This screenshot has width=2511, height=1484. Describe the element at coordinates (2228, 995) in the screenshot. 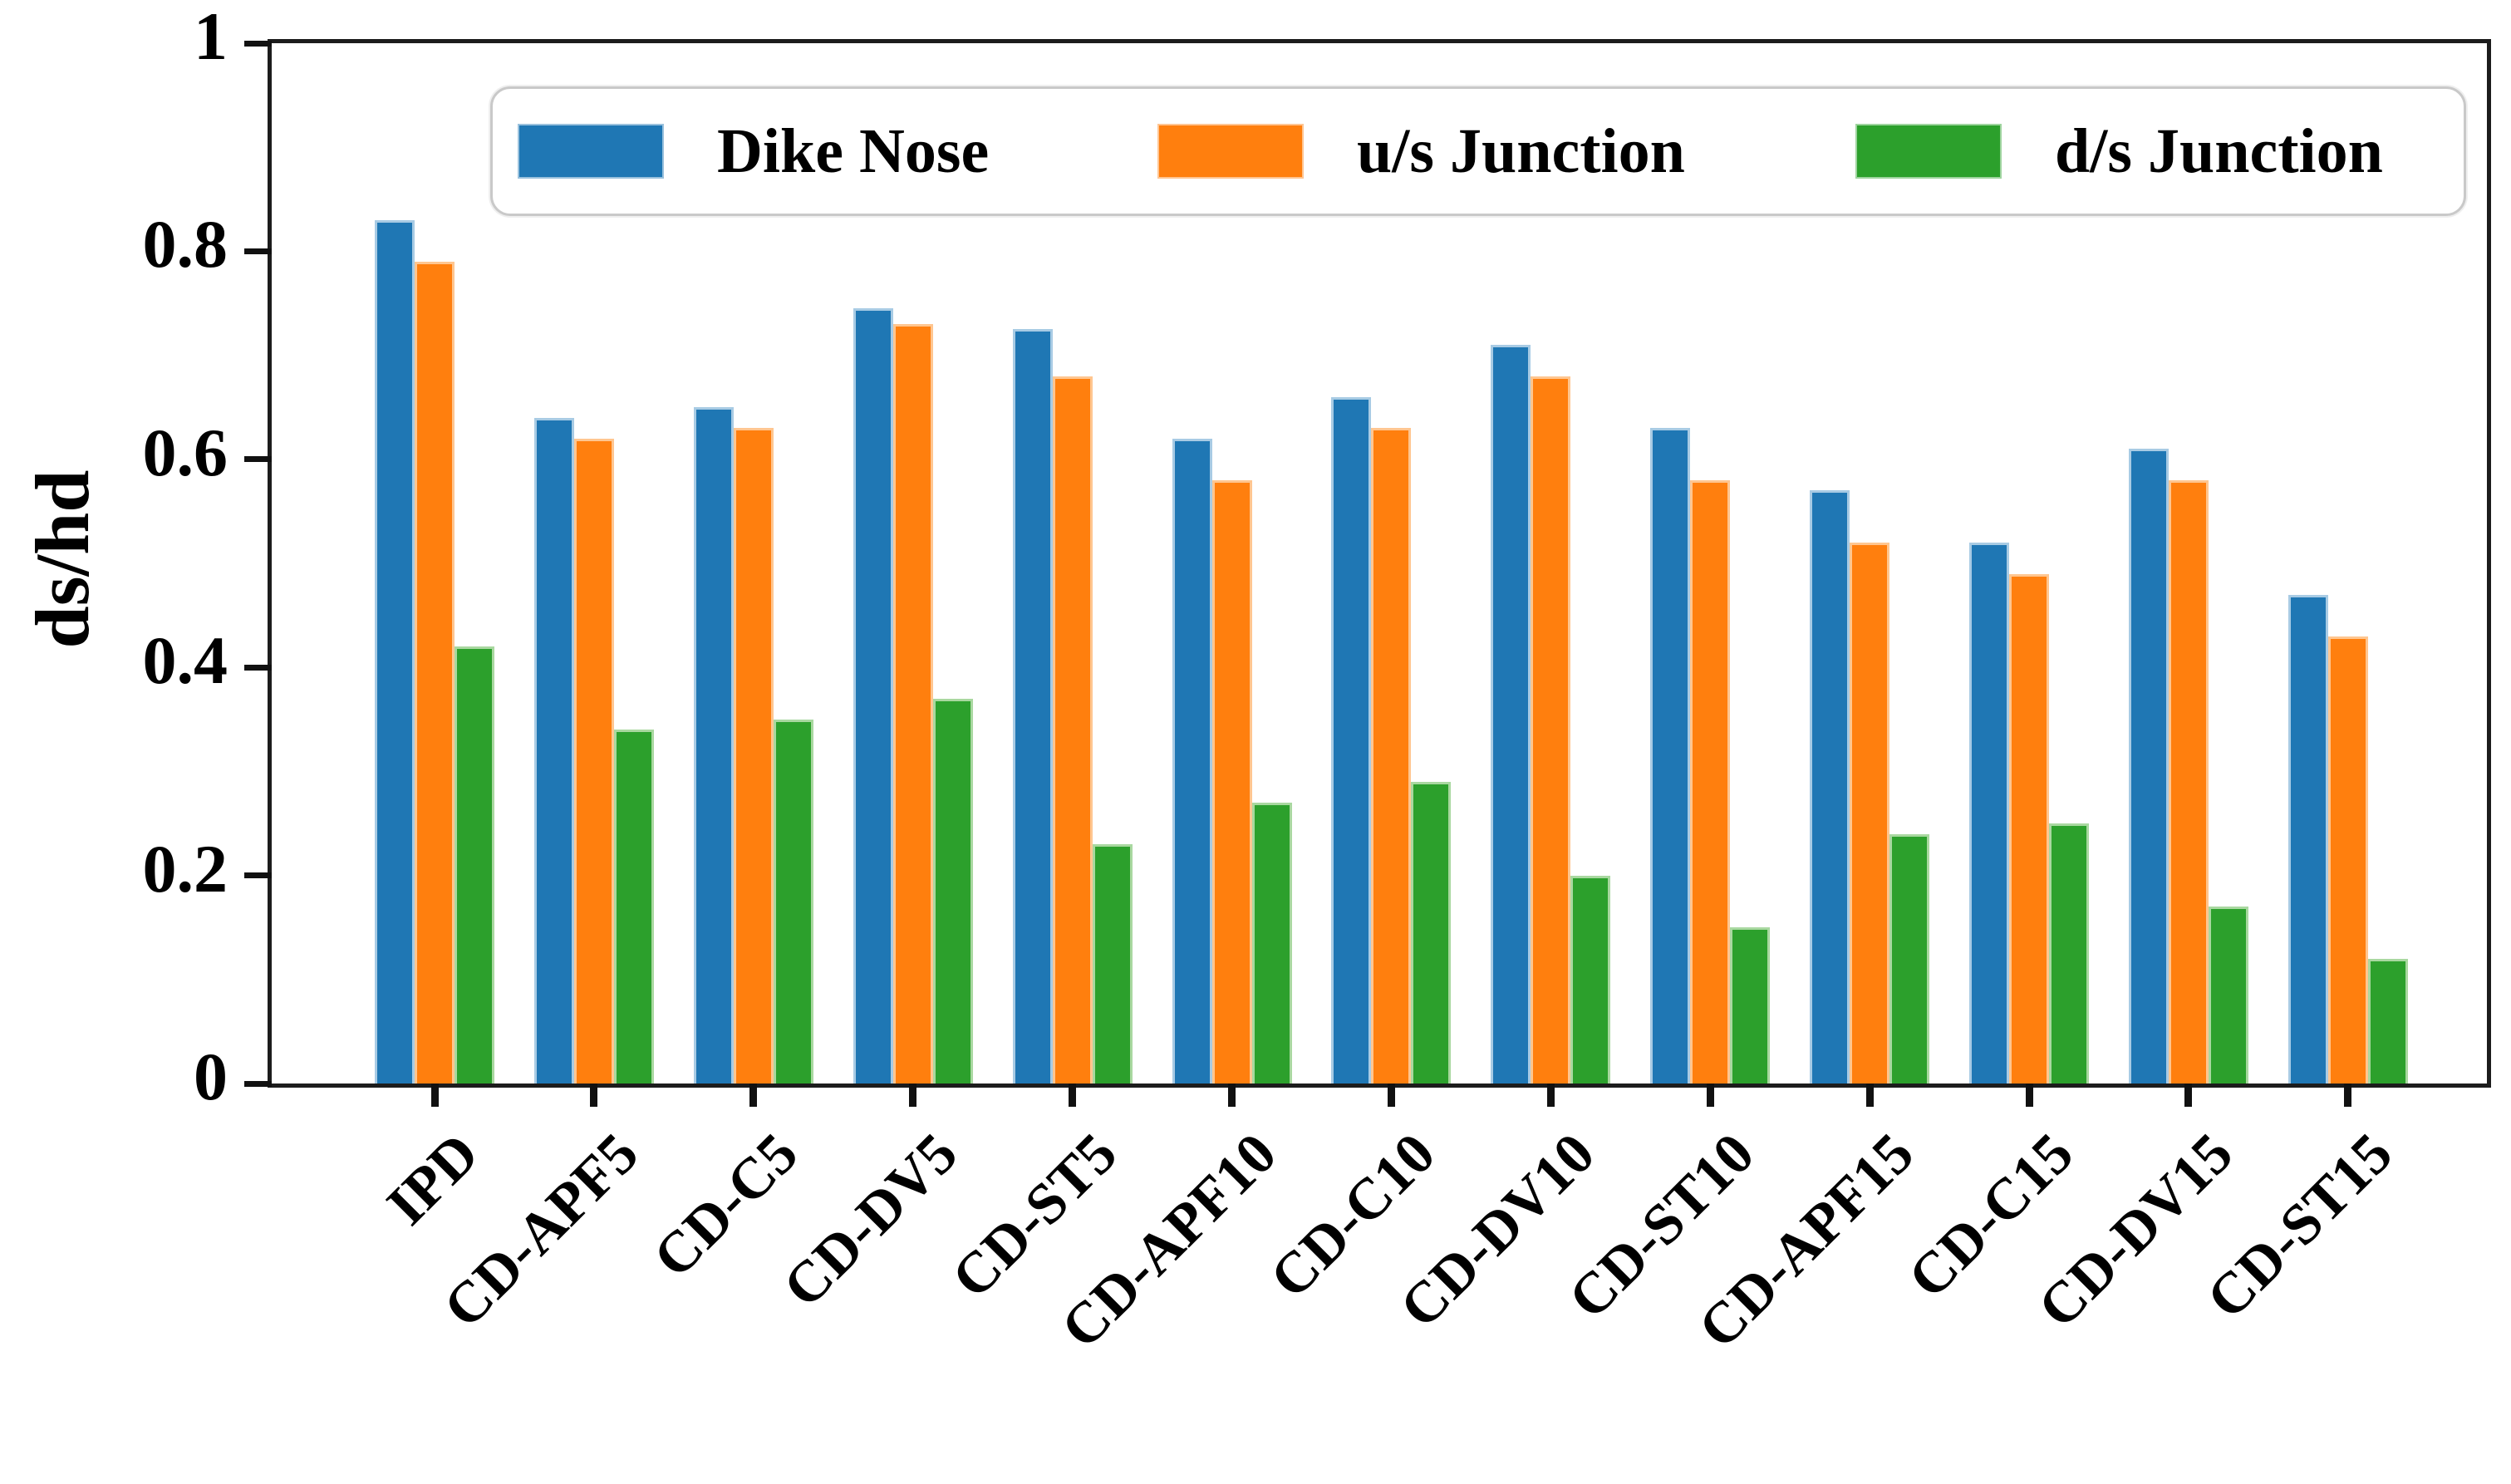

I see `bar-d-s-junction-cd-dv15` at that location.